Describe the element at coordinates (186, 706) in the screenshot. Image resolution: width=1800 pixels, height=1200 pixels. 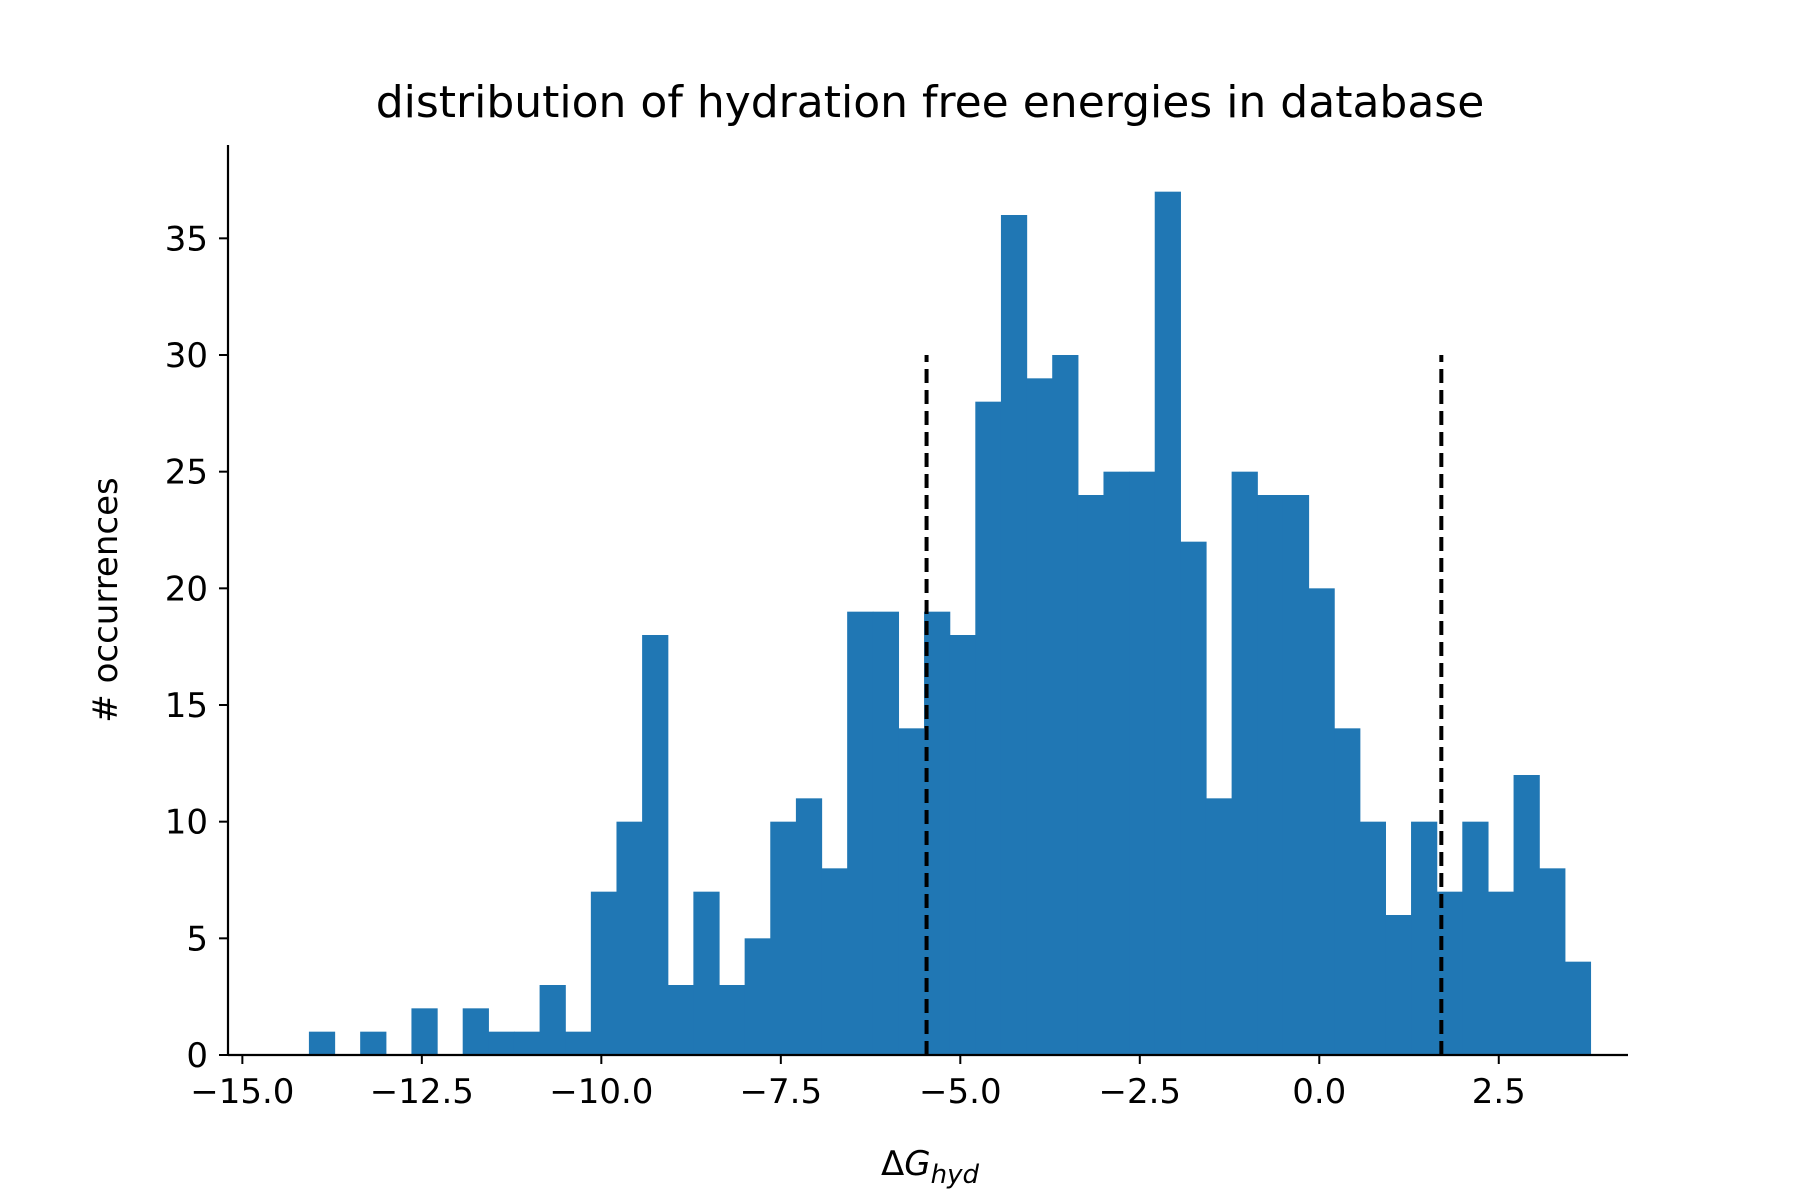
I see `y-tick-label: 15` at that location.